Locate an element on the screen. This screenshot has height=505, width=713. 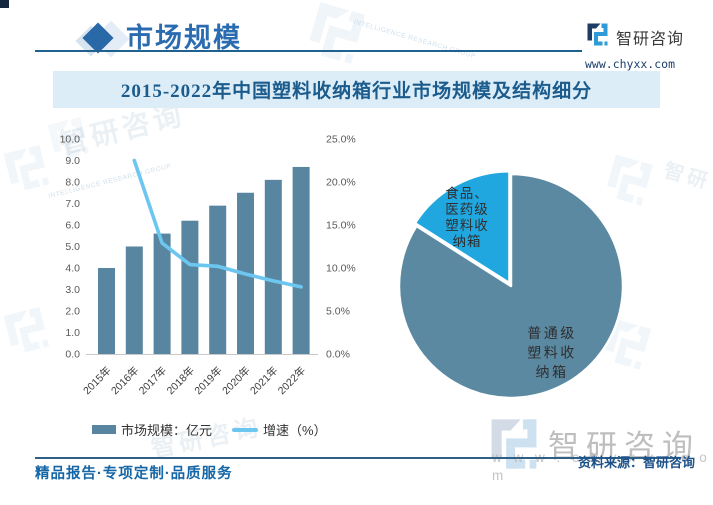
svg-text: 20.0% is located at coordinates (341, 183).